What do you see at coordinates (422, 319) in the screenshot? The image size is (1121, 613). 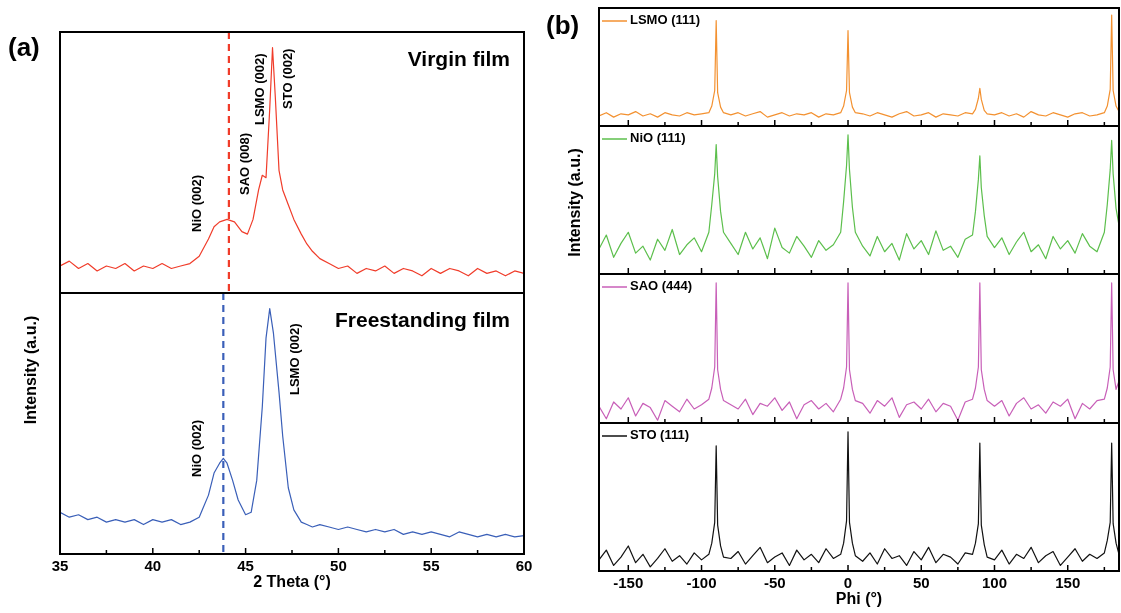 I see `annotation: Freestanding film` at bounding box center [422, 319].